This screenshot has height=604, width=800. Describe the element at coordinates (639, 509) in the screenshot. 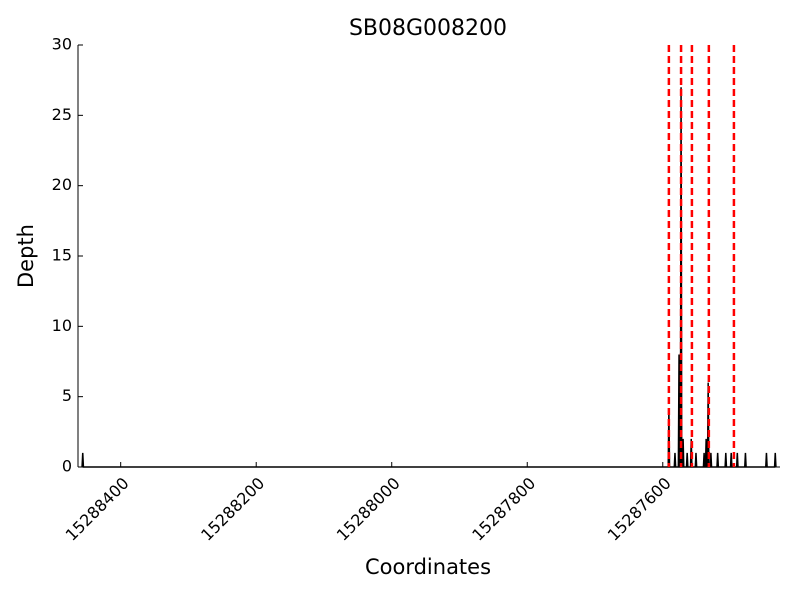

I see `x-tick-label: 15287600` at that location.